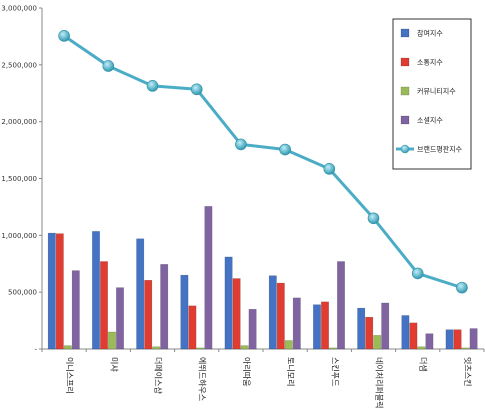  Describe the element at coordinates (423, 364) in the screenshot. I see `x-tick-label: 더샘` at that location.